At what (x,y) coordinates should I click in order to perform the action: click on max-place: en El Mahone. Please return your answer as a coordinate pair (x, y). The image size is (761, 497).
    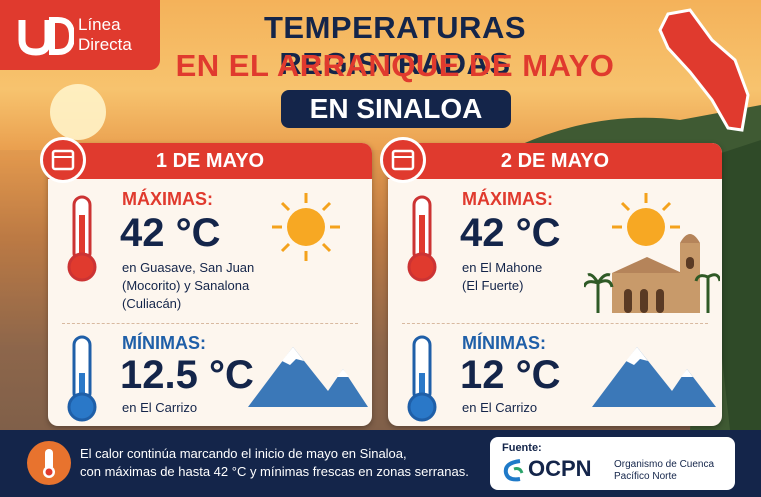
    Looking at the image, I should click on (502, 267).